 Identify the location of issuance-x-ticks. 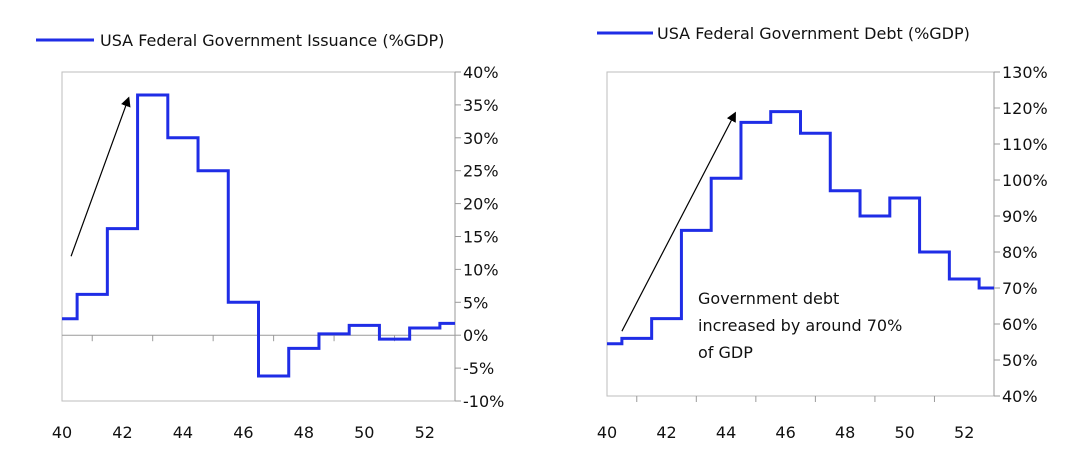
(243, 338).